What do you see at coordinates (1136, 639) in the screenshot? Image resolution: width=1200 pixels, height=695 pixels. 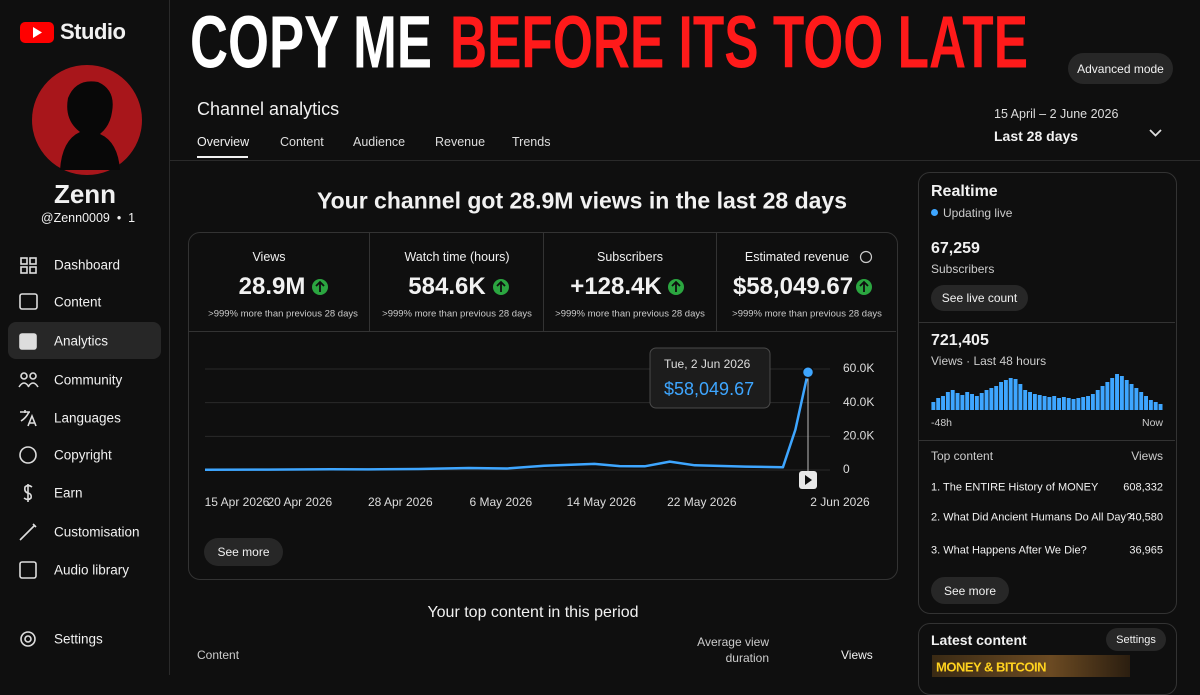 I see `settings-button: Settings` at bounding box center [1136, 639].